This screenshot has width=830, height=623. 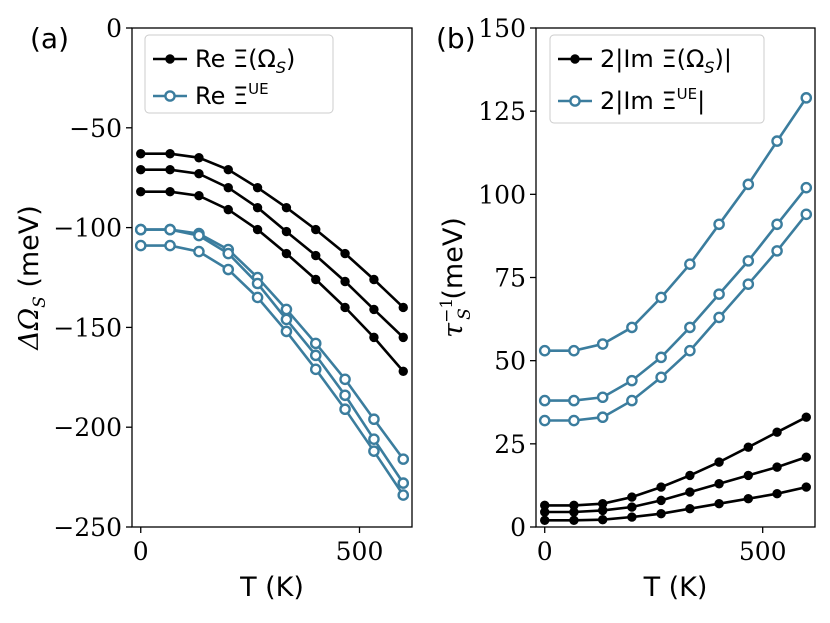 I want to click on legend-entry: Re ΞUE, so click(x=211, y=95).